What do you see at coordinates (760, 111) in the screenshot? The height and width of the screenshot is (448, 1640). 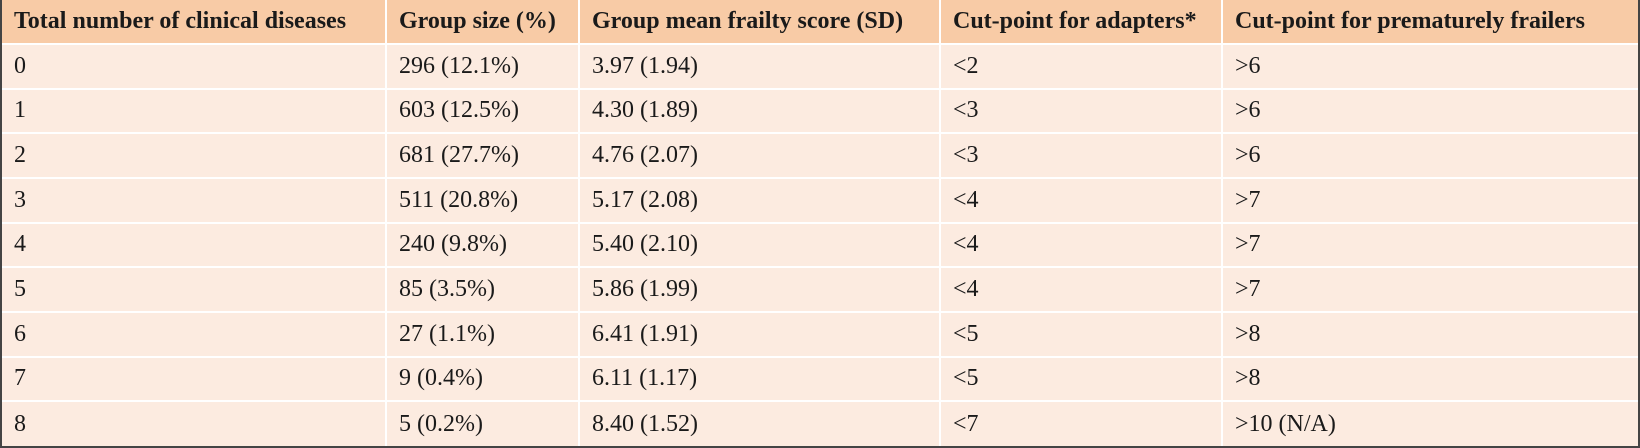 I see `cell-mean-frailty-score: 4.30 (1.89)` at bounding box center [760, 111].